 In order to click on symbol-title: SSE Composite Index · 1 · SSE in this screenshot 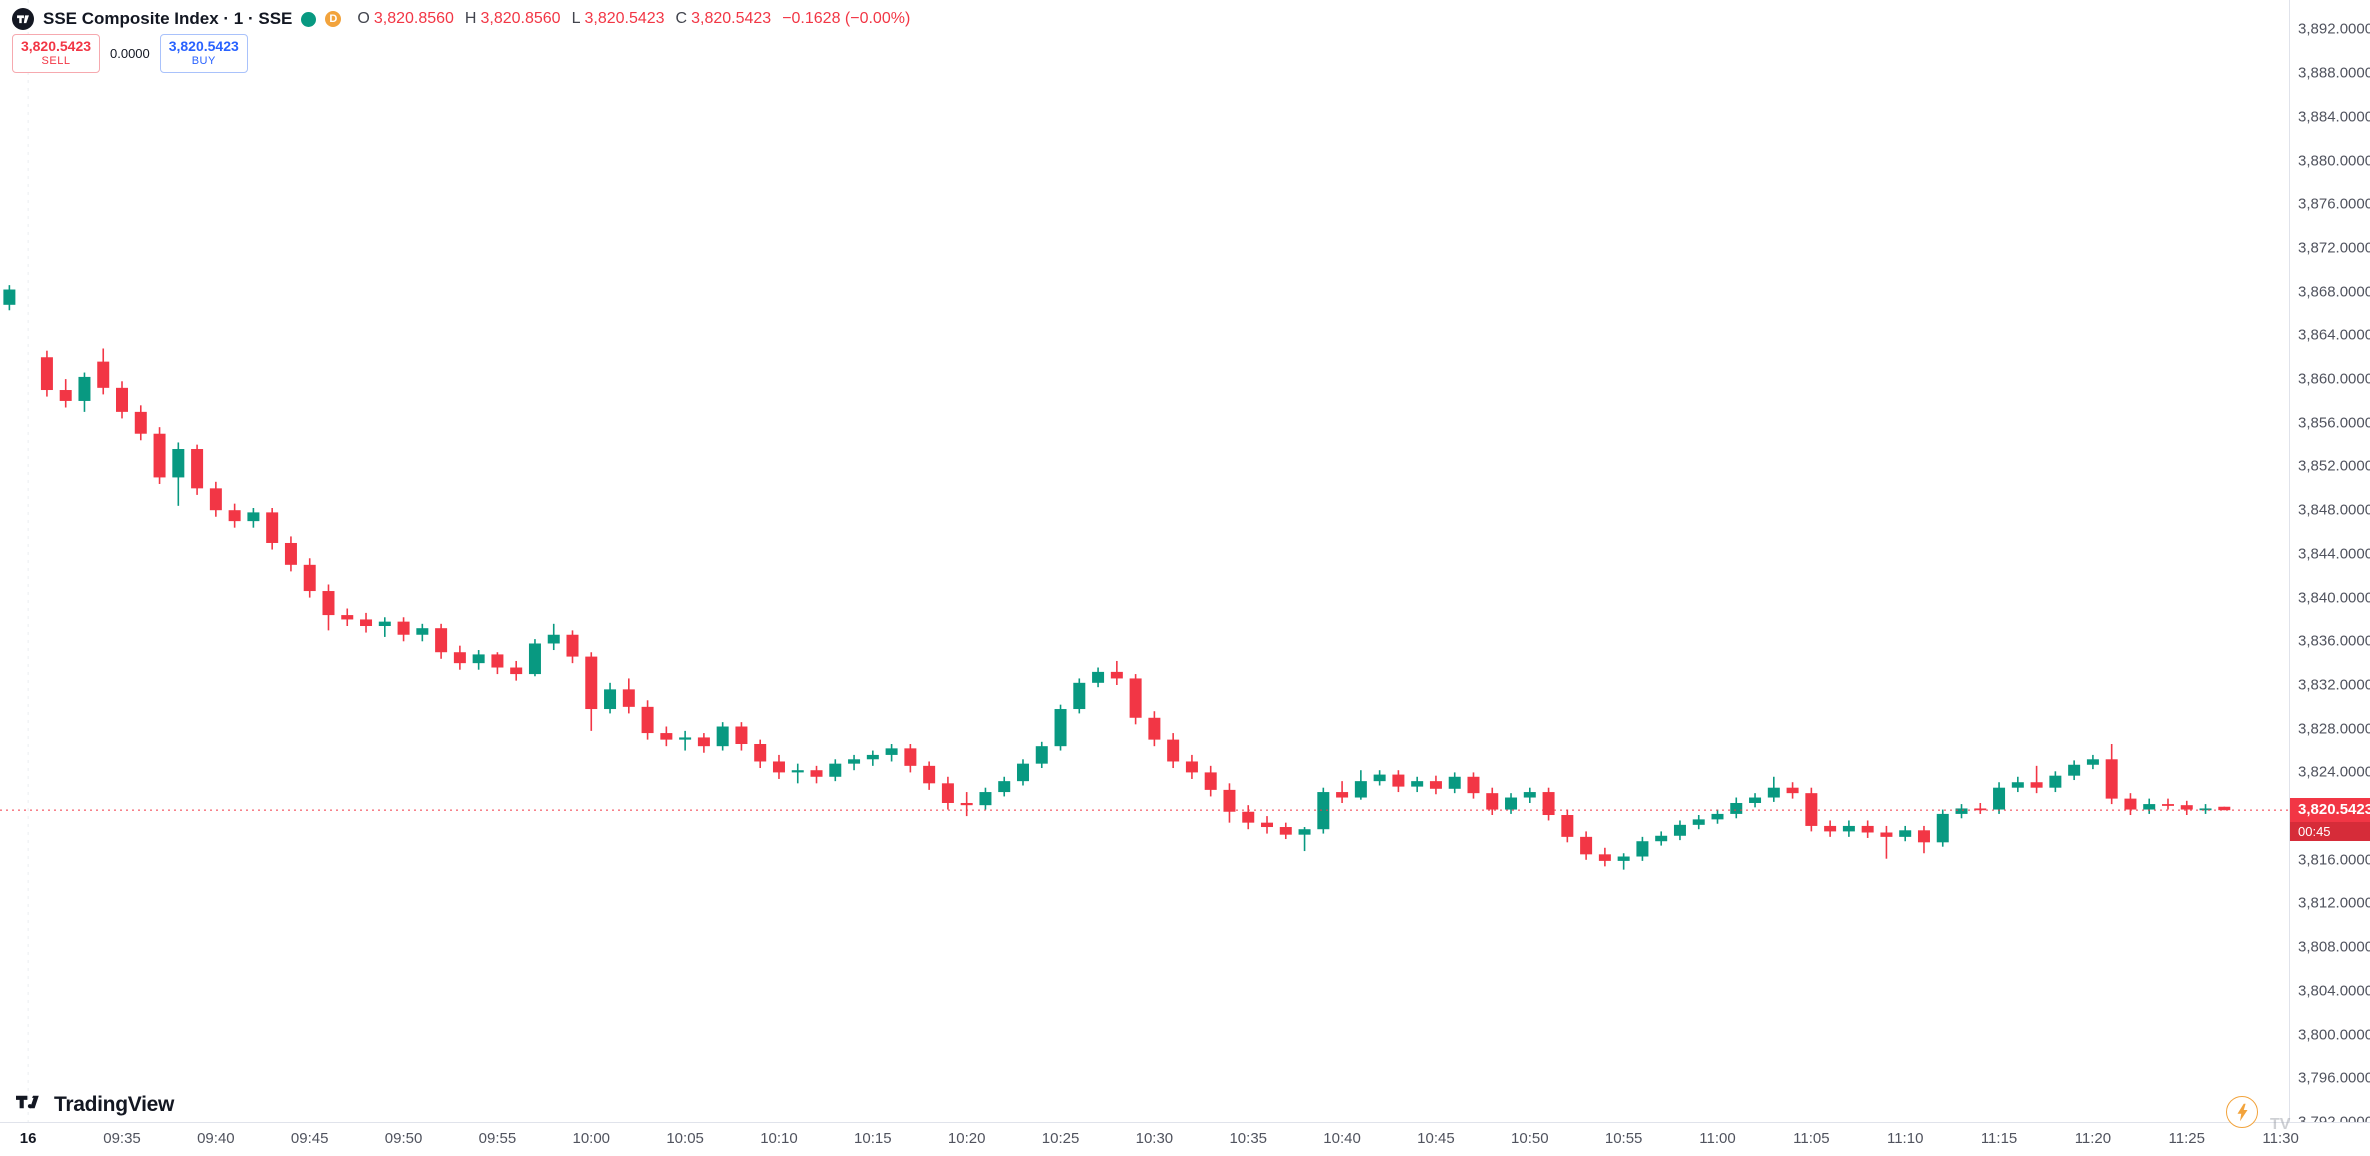, I will do `click(168, 18)`.